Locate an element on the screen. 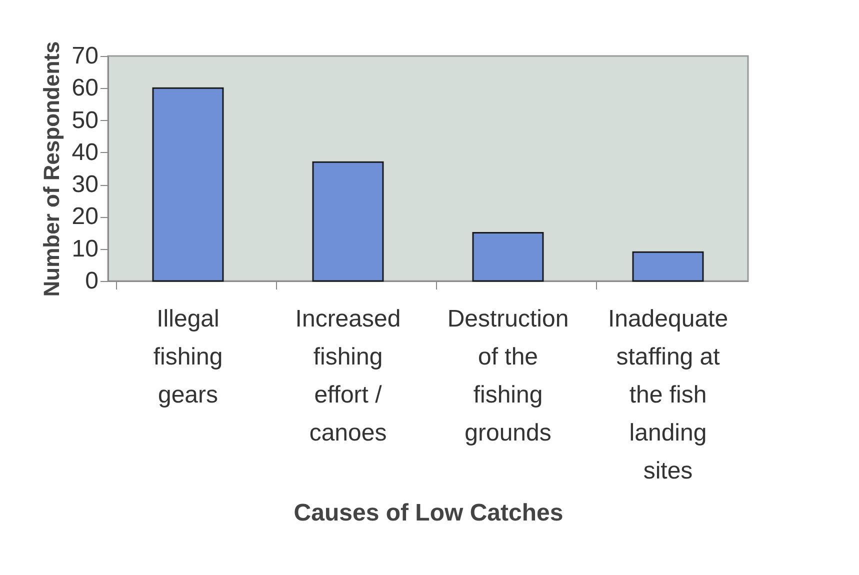  y-axis-title: Number of Respondents is located at coordinates (51, 169).